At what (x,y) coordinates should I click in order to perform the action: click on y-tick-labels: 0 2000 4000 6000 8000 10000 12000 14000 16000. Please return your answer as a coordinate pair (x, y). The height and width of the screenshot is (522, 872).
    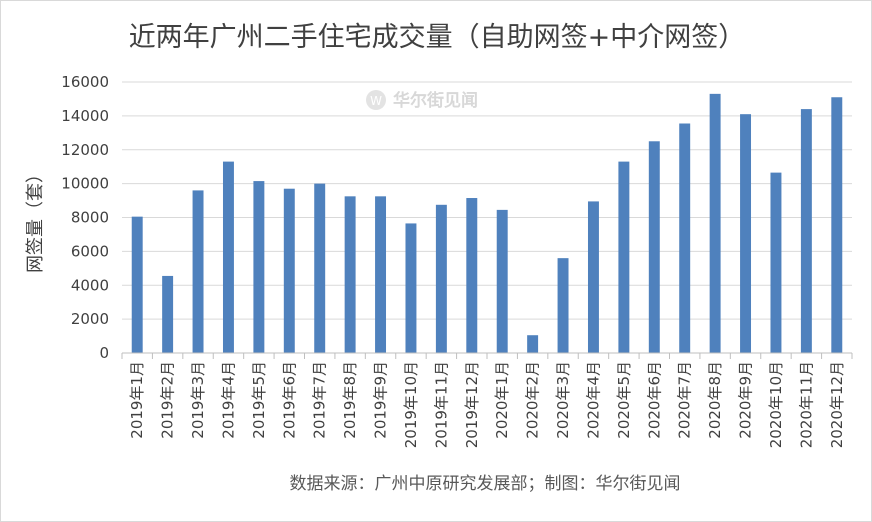
    Looking at the image, I should click on (85, 217).